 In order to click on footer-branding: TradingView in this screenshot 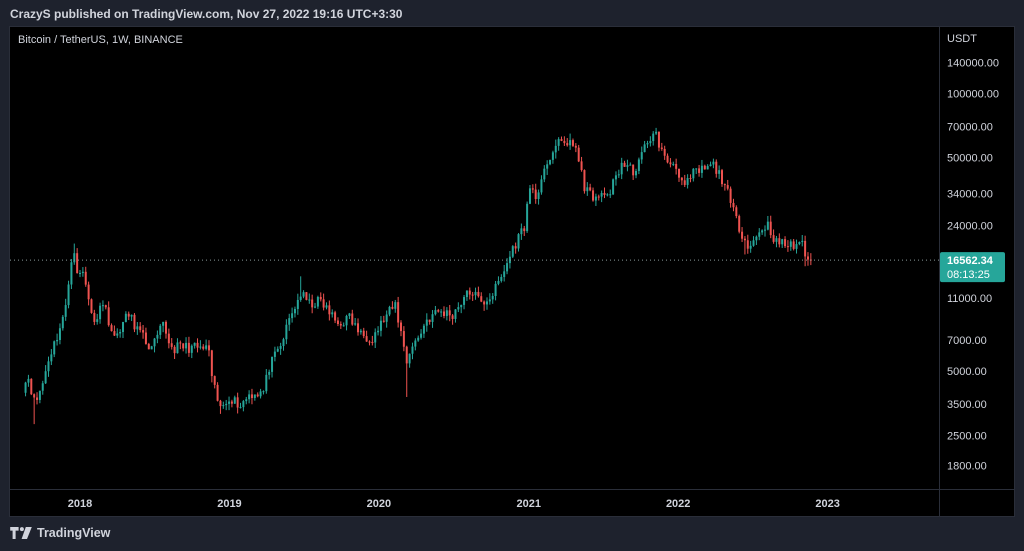, I will do `click(60, 533)`.